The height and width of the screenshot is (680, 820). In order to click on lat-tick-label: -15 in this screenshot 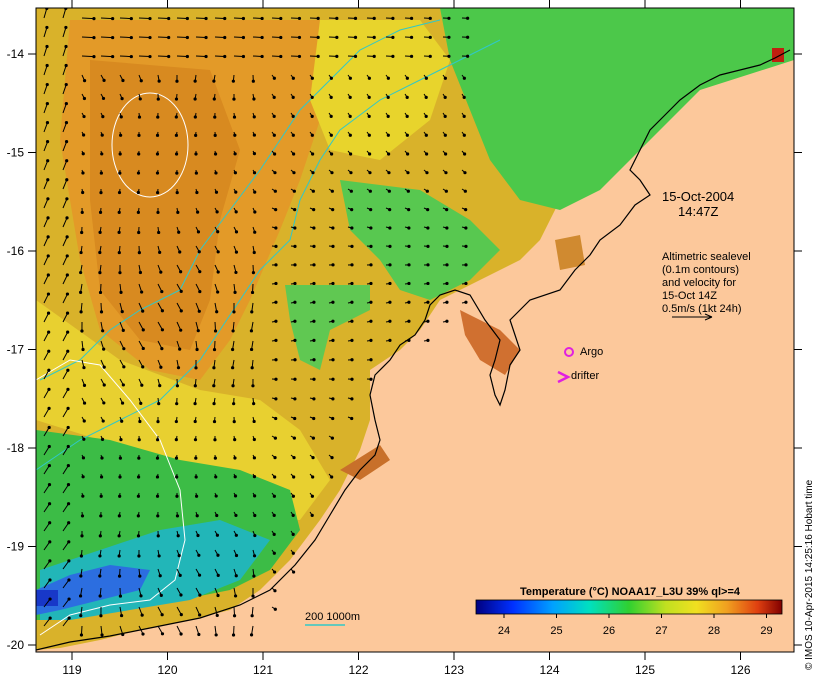, I will do `click(16, 153)`.